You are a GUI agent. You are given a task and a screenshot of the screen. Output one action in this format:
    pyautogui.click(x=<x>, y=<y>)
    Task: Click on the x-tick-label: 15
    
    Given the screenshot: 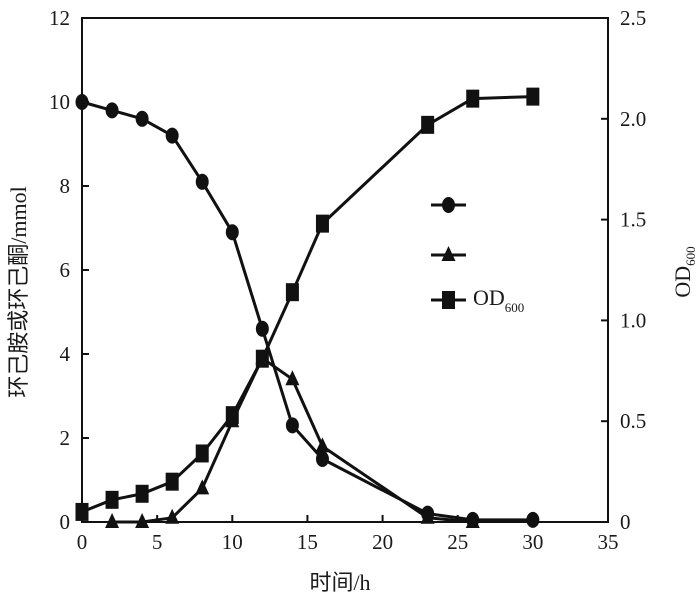 What is the action you would take?
    pyautogui.click(x=307, y=542)
    